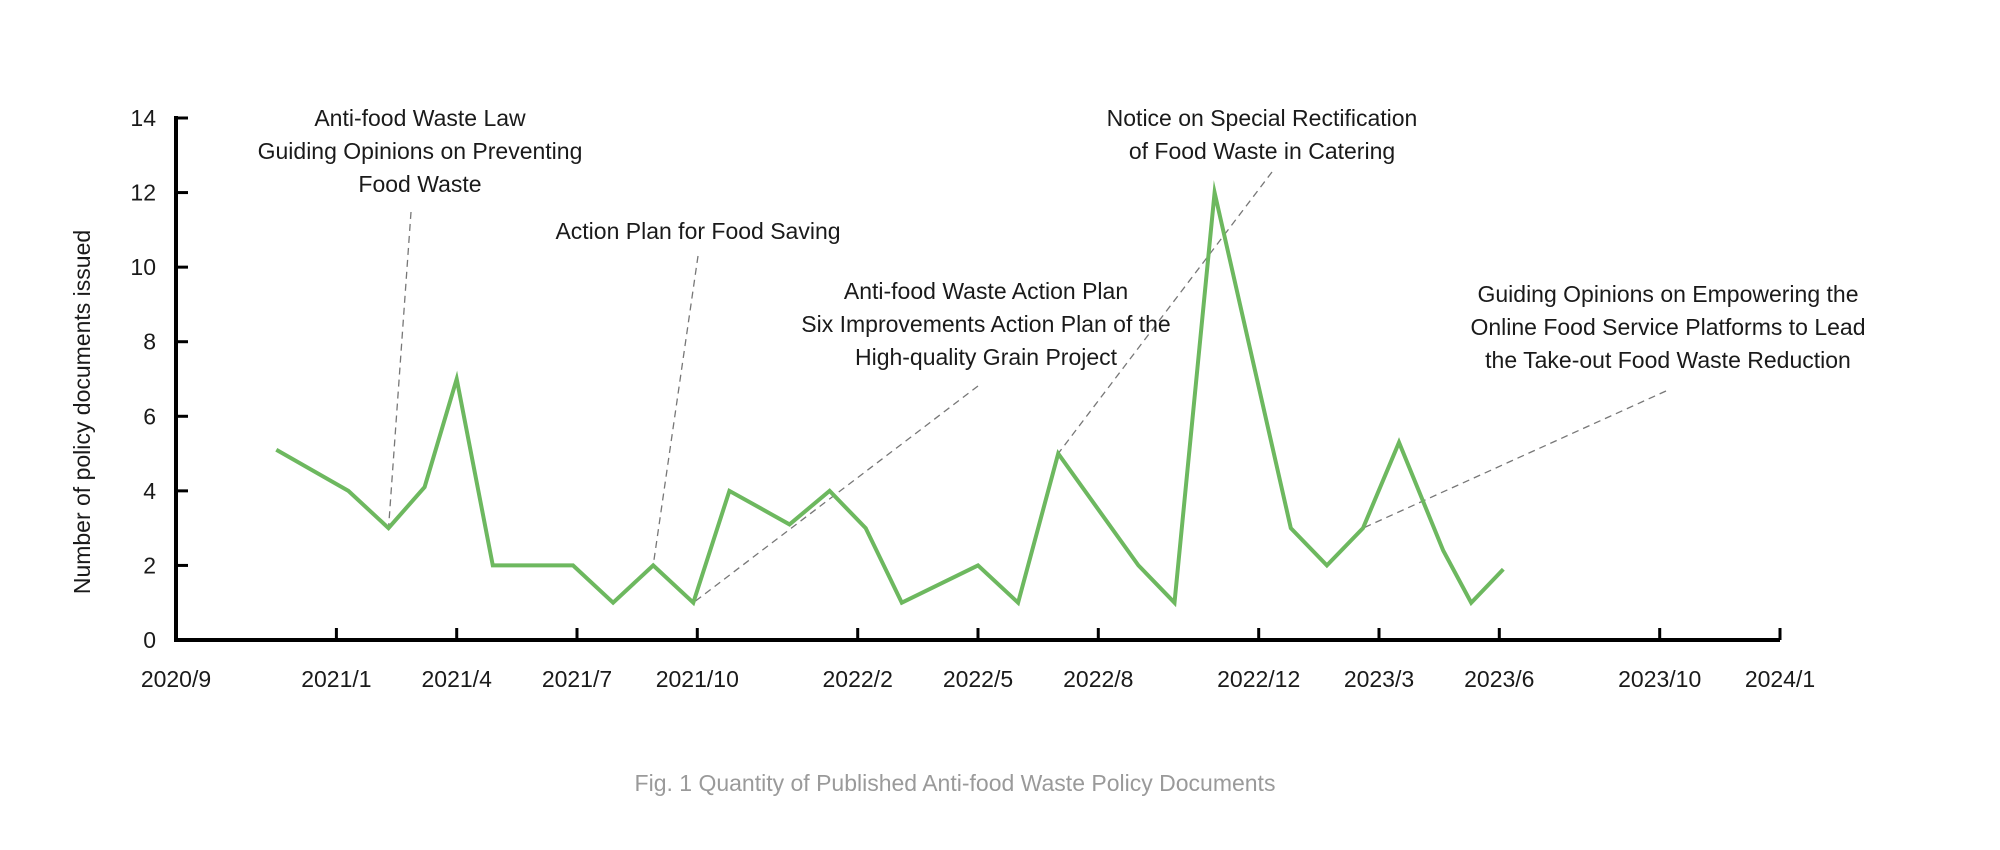  What do you see at coordinates (985, 324) in the screenshot?
I see `annotation-label: Six Improvements Action Plan of the` at bounding box center [985, 324].